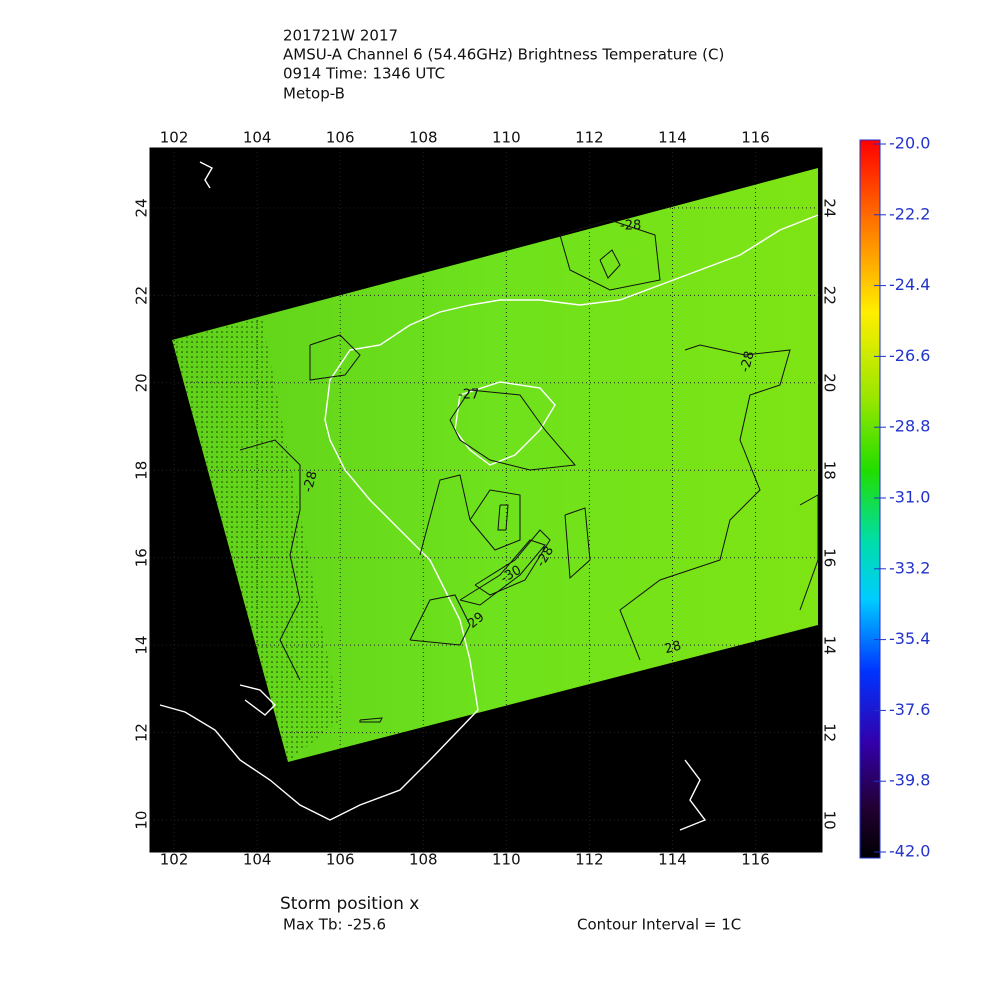  What do you see at coordinates (364, 74) in the screenshot?
I see `header-line: 0914 Time: 1346 UTC` at bounding box center [364, 74].